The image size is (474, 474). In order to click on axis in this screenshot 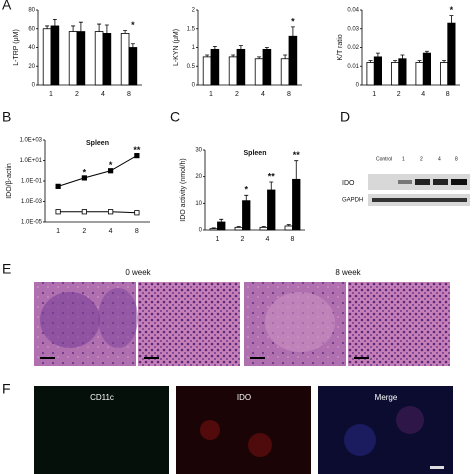, I will do `click(254, 190)`.